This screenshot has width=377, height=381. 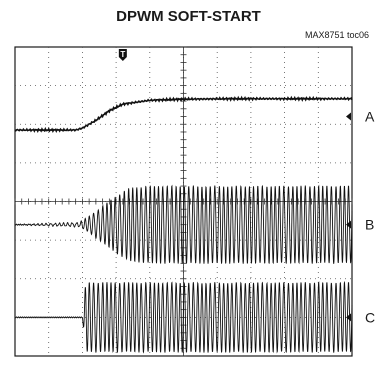 I want to click on ground-marker-A, so click(x=348, y=116).